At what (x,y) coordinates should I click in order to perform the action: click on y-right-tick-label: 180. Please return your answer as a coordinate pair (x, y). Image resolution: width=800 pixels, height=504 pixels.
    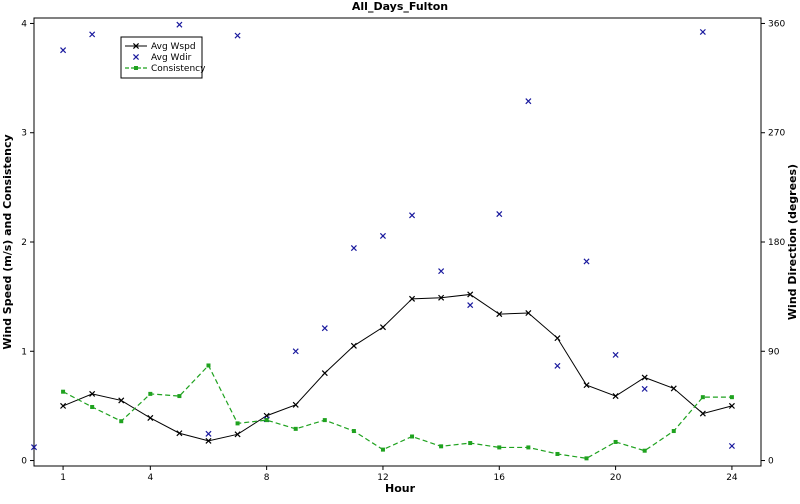
    Looking at the image, I should click on (776, 243).